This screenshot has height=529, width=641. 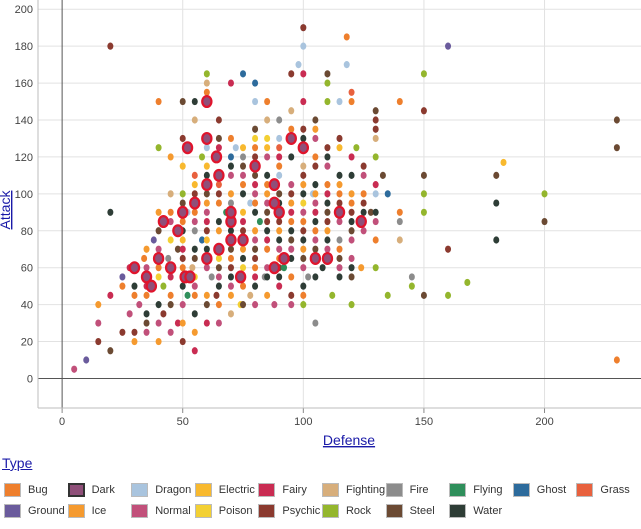 What do you see at coordinates (226, 490) in the screenshot?
I see `legend-item-electric: Electric` at bounding box center [226, 490].